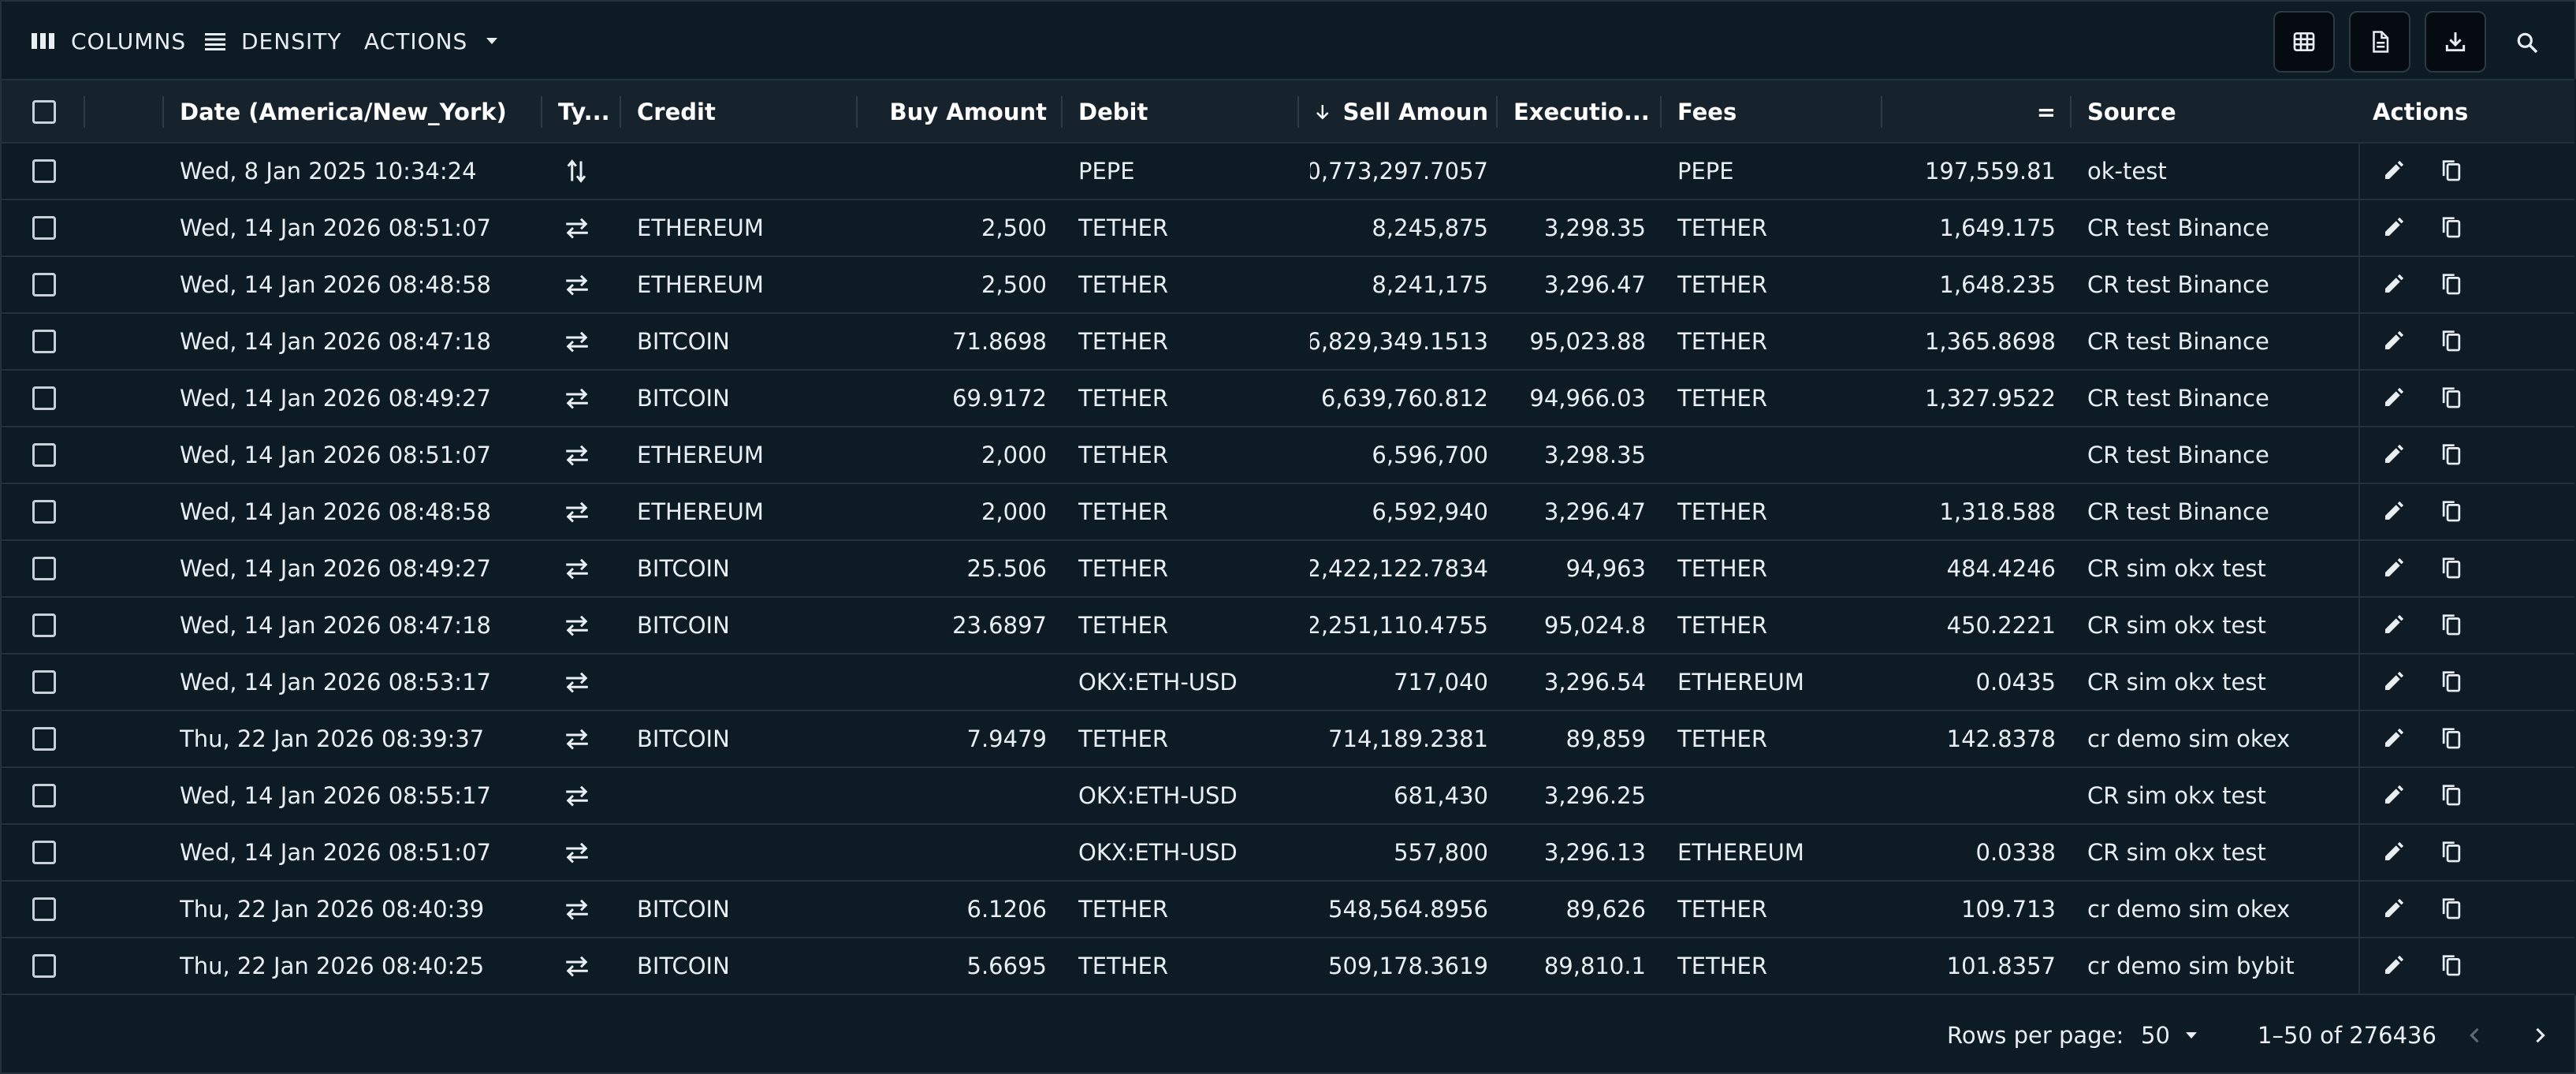  Describe the element at coordinates (1408, 738) in the screenshot. I see `cell-sell-amount: 714,189.2381` at that location.